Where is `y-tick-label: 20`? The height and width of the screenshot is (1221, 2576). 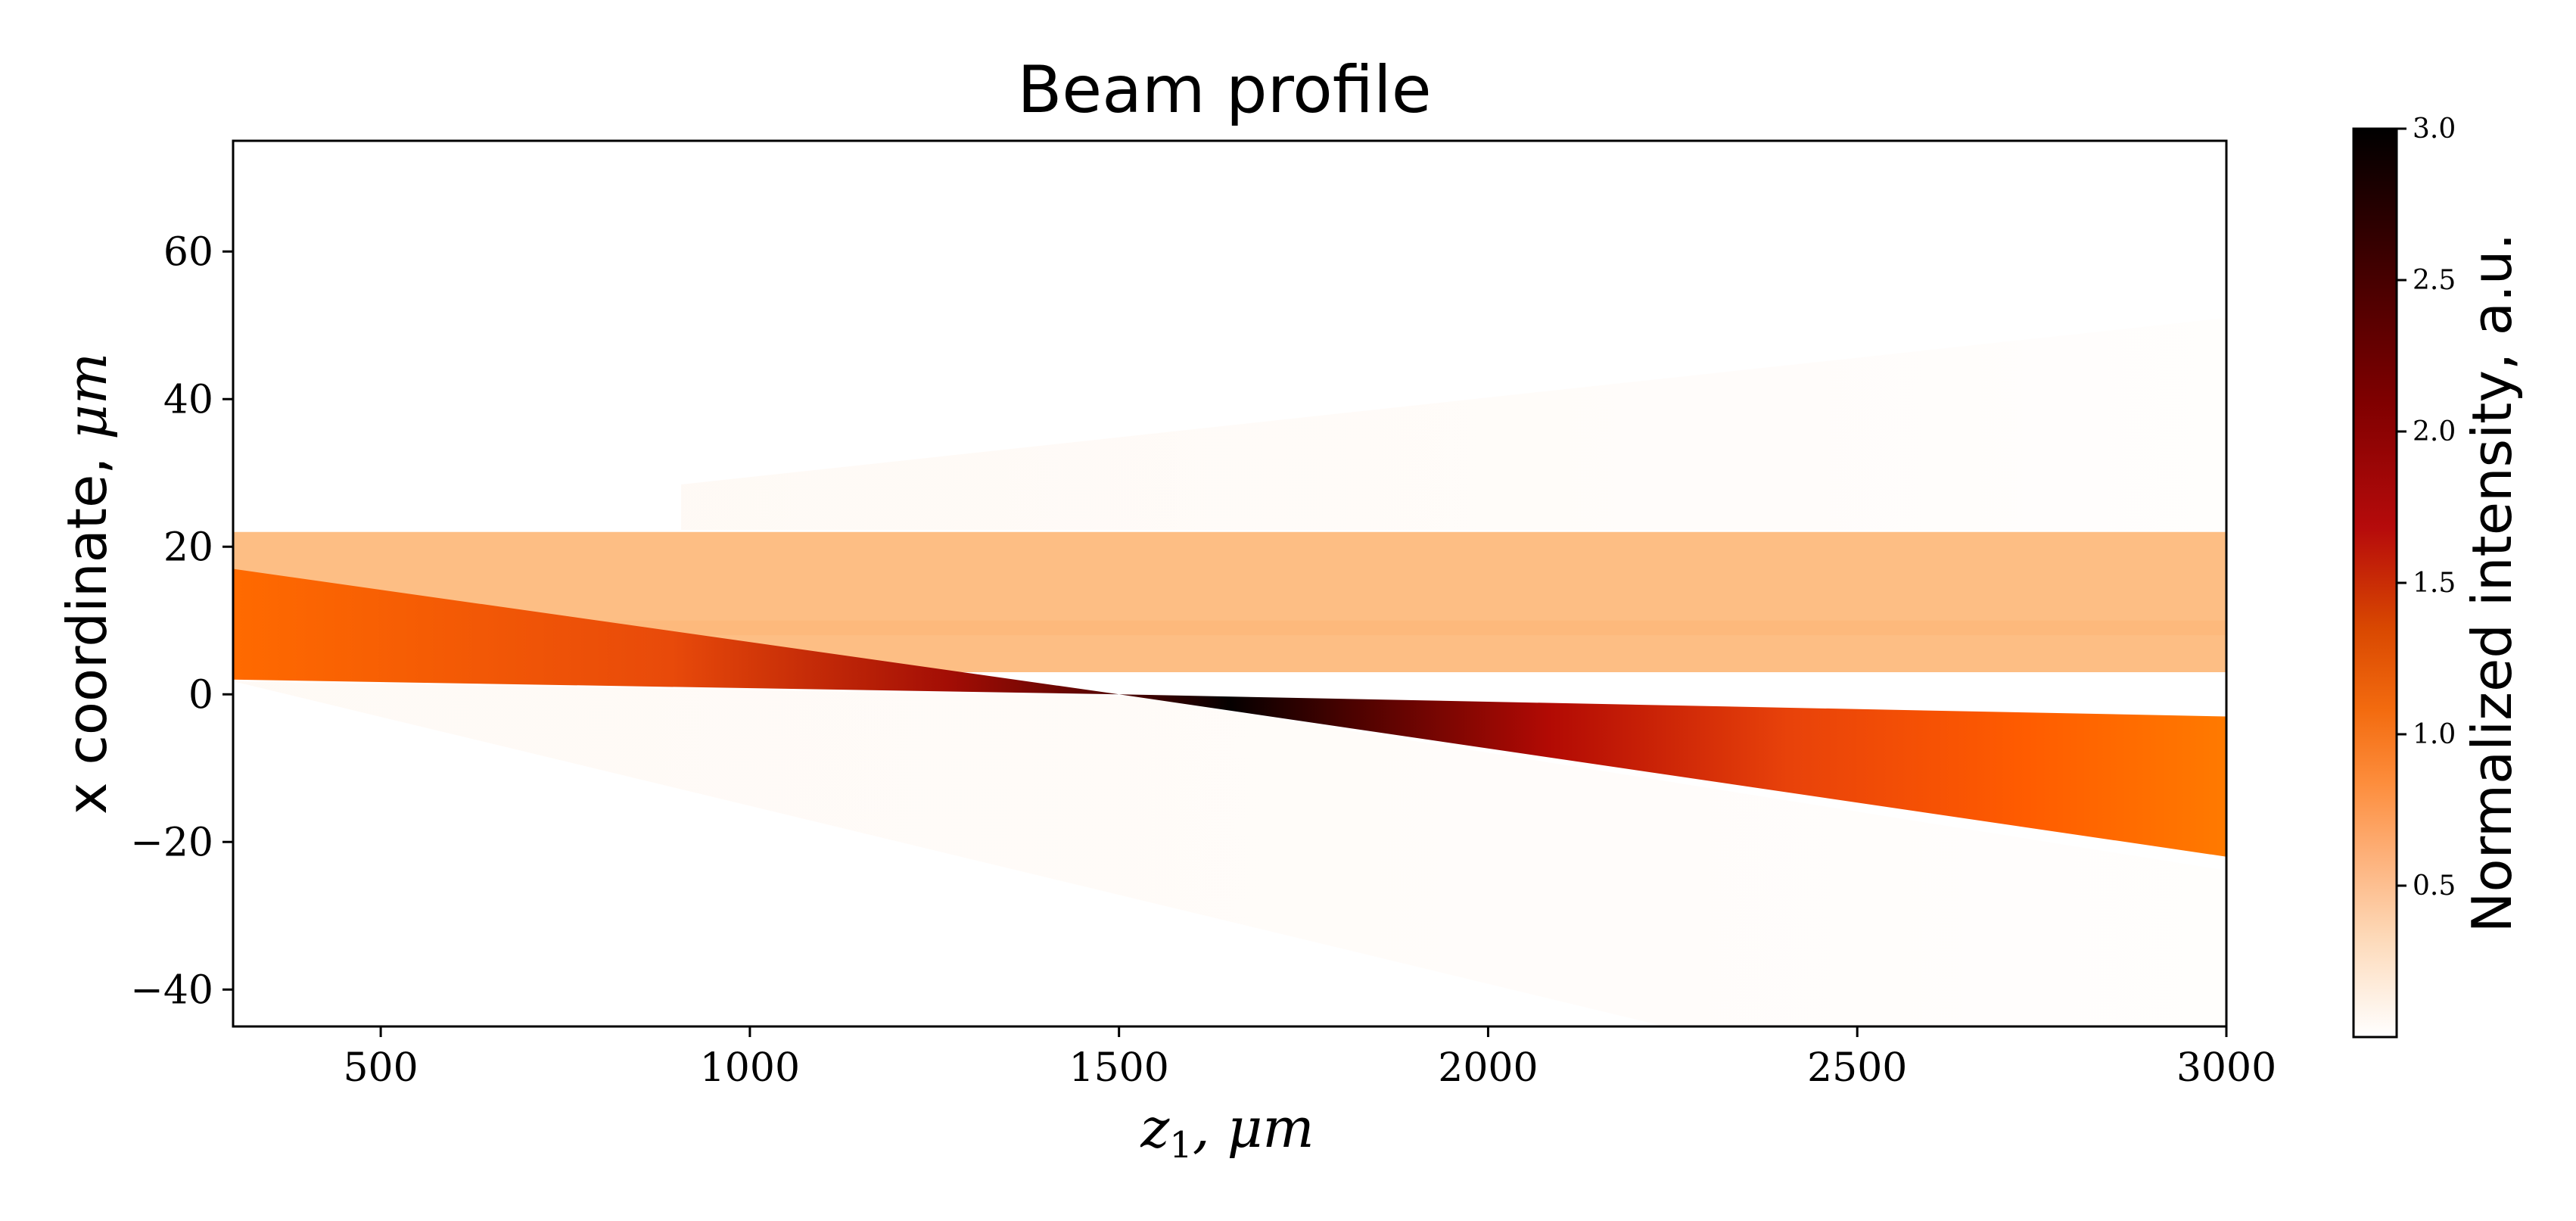 y-tick-label: 20 is located at coordinates (188, 547).